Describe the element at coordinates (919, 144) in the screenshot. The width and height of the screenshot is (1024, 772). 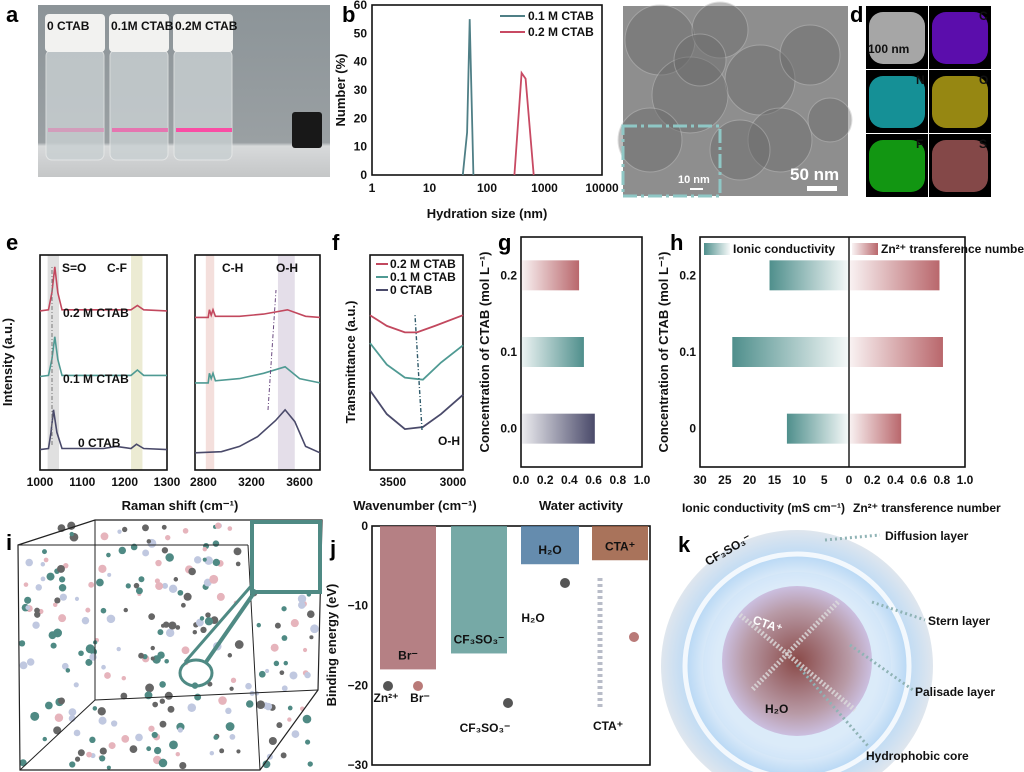
I see `eds-element-label: F` at that location.